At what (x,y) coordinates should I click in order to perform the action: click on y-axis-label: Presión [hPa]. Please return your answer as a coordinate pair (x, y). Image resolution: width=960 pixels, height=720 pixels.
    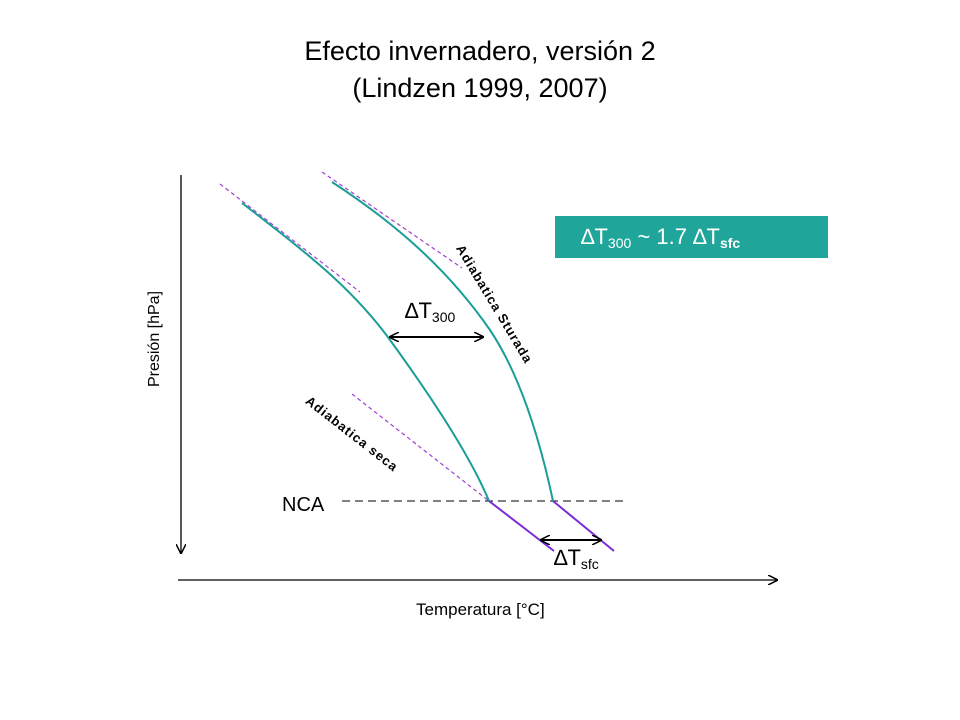
    Looking at the image, I should click on (154, 339).